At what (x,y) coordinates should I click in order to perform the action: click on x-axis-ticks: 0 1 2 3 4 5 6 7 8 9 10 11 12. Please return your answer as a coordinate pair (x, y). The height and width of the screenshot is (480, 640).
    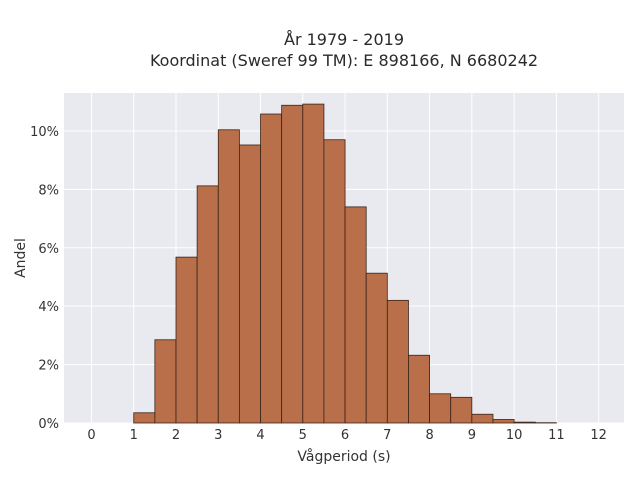
    Looking at the image, I should click on (347, 435).